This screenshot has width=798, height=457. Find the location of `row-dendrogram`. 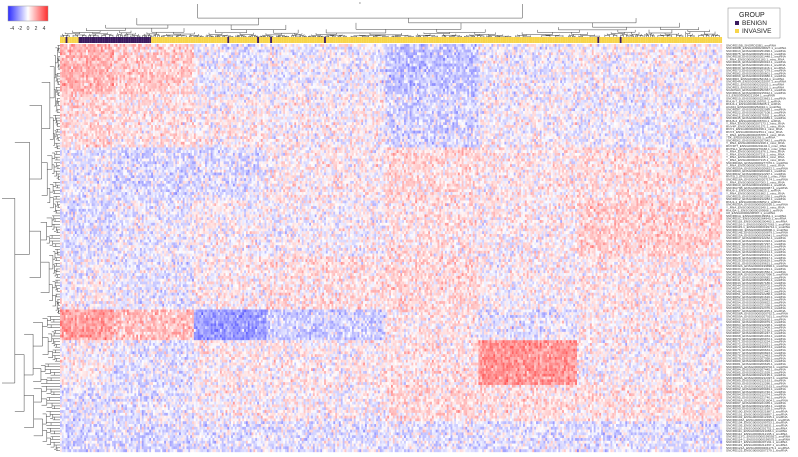

row-dendrogram is located at coordinates (31, 247).